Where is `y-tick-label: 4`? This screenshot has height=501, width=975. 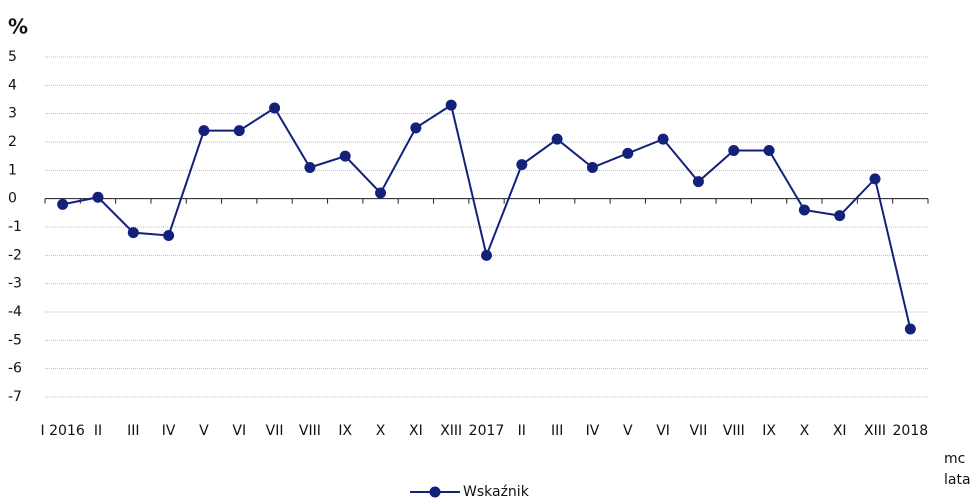
y-tick-label: 4 is located at coordinates (12, 85).